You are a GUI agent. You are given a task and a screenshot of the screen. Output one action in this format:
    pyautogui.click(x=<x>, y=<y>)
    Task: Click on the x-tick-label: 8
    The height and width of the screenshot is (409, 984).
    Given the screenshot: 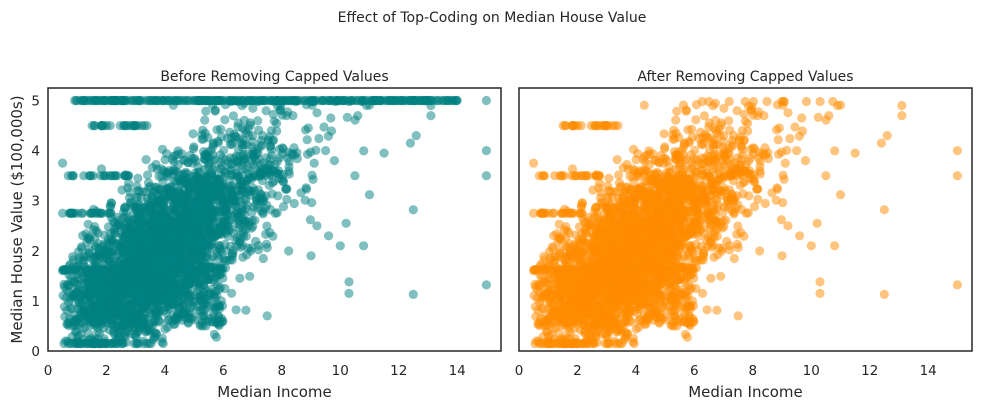 What is the action you would take?
    pyautogui.click(x=282, y=371)
    